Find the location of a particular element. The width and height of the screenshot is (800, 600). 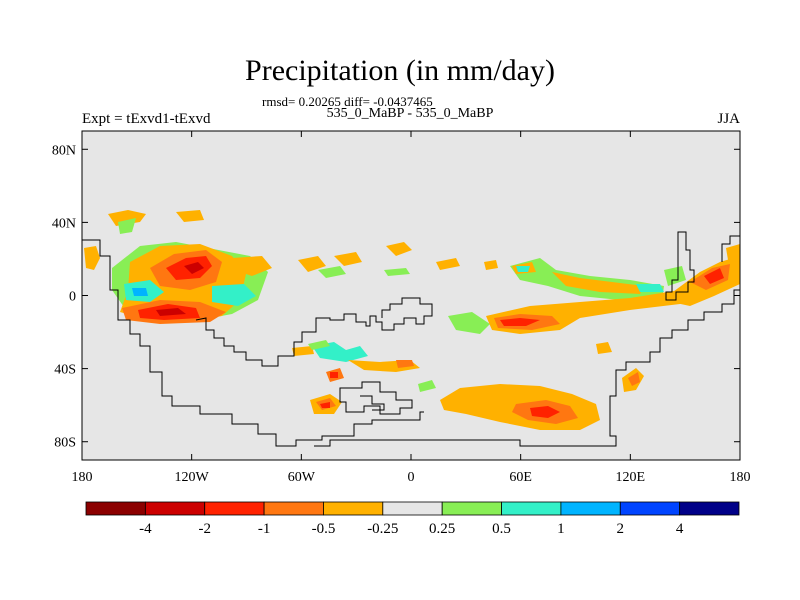

colorbar-label: 1 is located at coordinates (561, 529).